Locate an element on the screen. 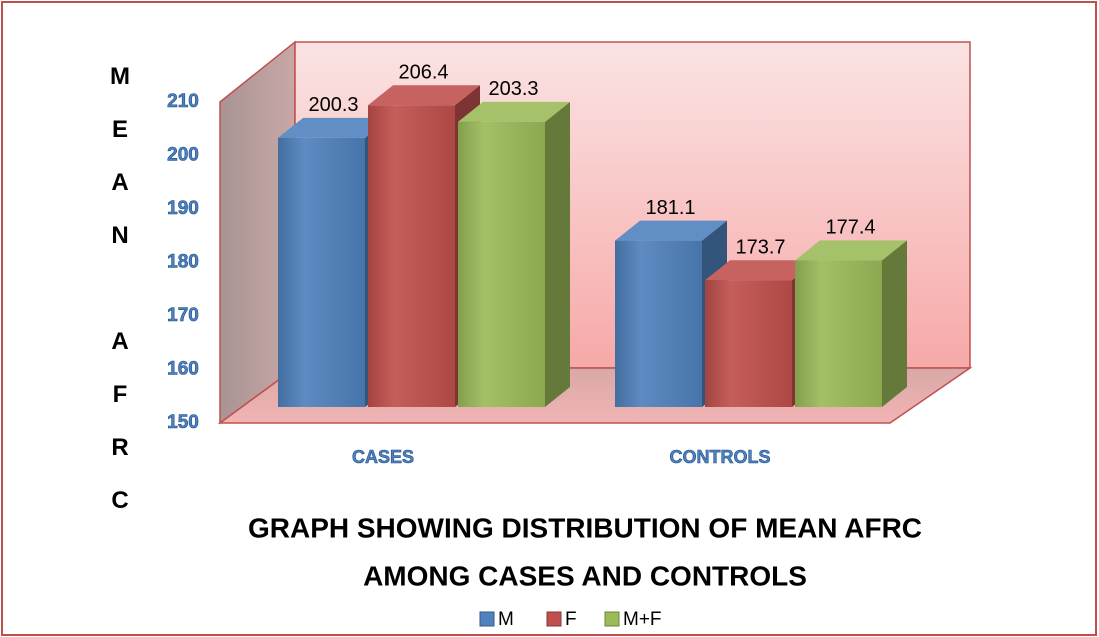 The height and width of the screenshot is (637, 1099). value-label: 177.4 is located at coordinates (850, 228).